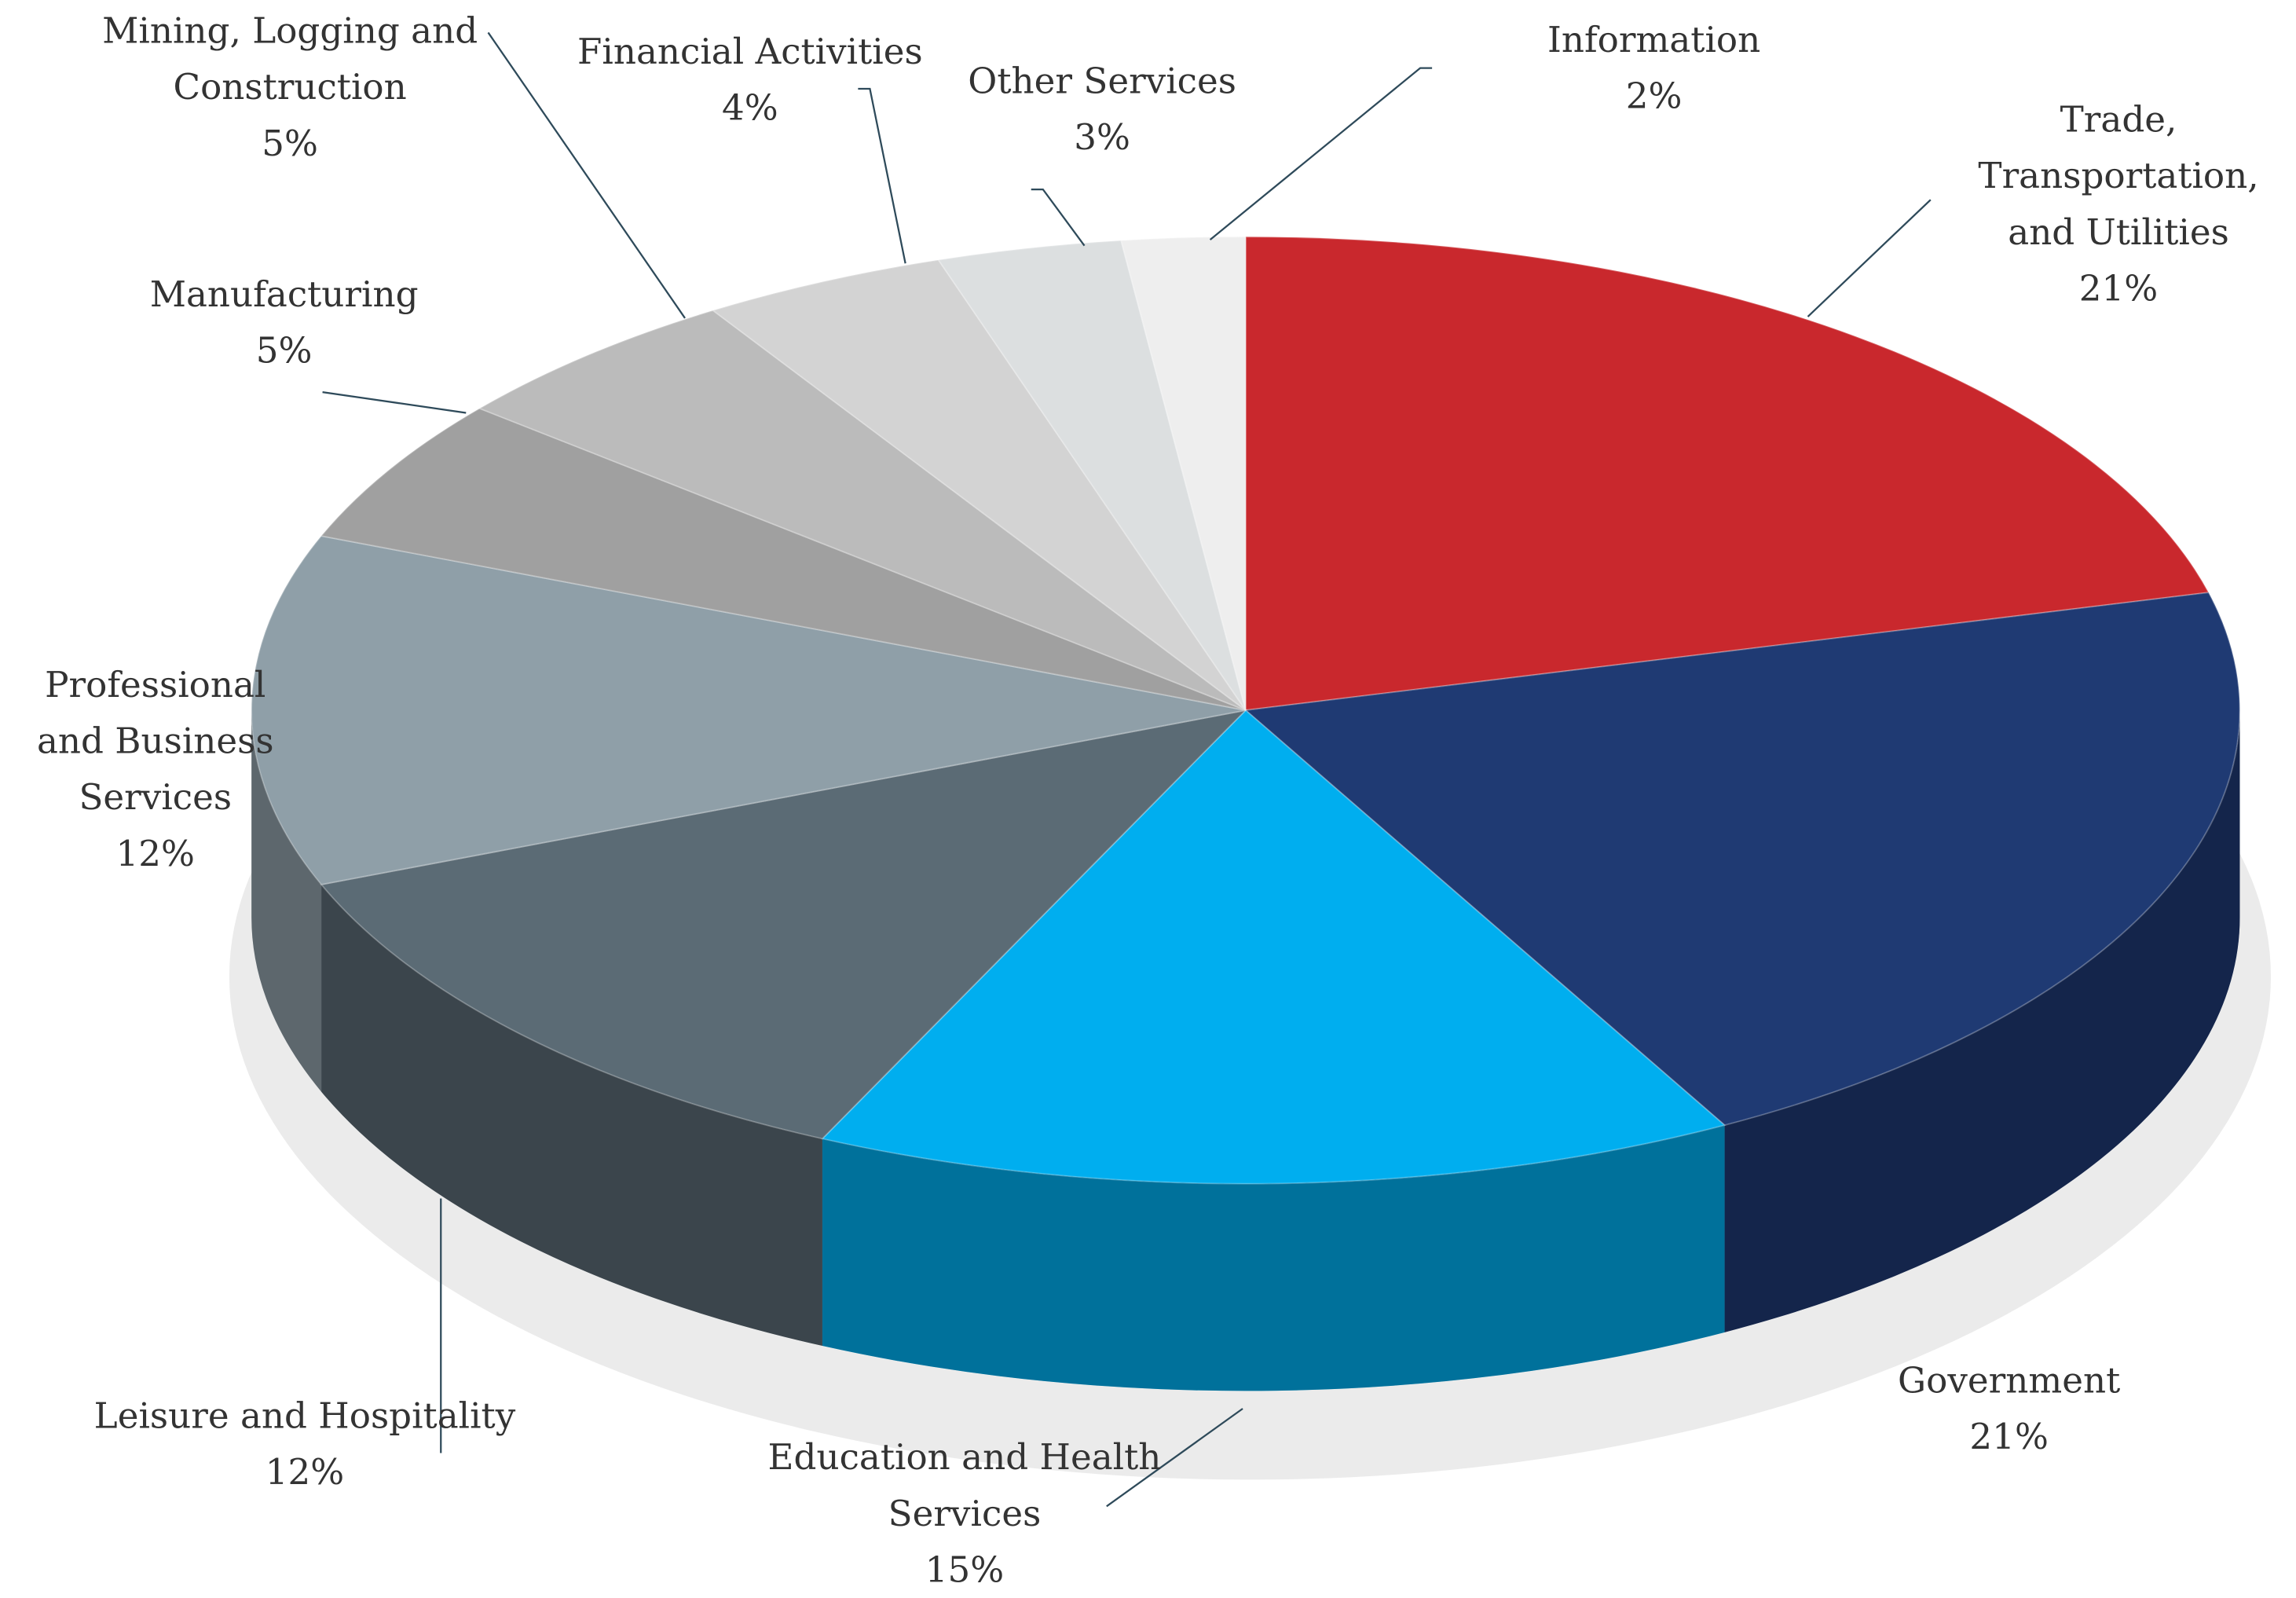 This screenshot has width=2296, height=1598. I want to click on category-name: Trade, Transportation, and Utilities, so click(2118, 176).